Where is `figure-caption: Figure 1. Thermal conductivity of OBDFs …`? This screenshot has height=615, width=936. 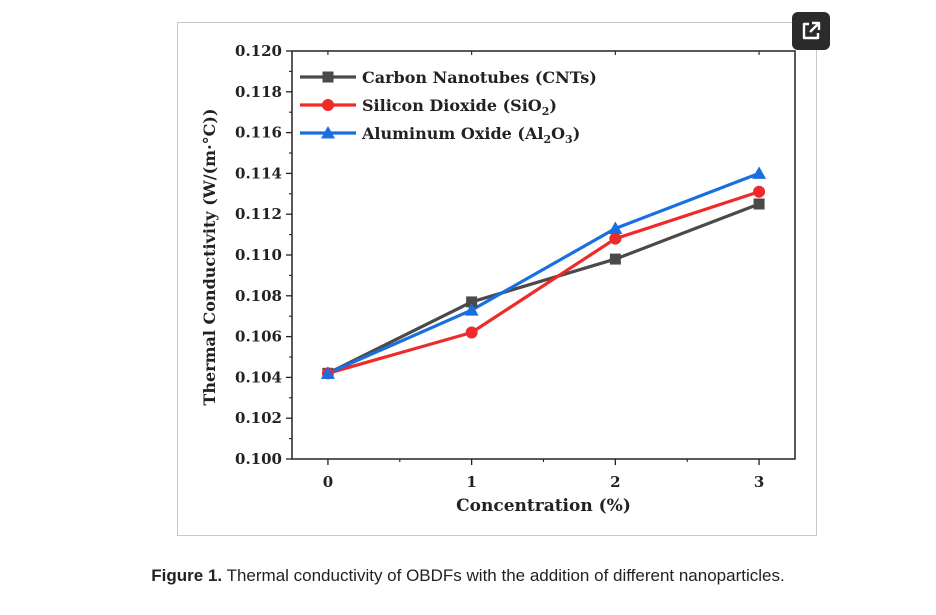
figure-caption: Figure 1. Thermal conductivity of OBDFs … is located at coordinates (468, 576).